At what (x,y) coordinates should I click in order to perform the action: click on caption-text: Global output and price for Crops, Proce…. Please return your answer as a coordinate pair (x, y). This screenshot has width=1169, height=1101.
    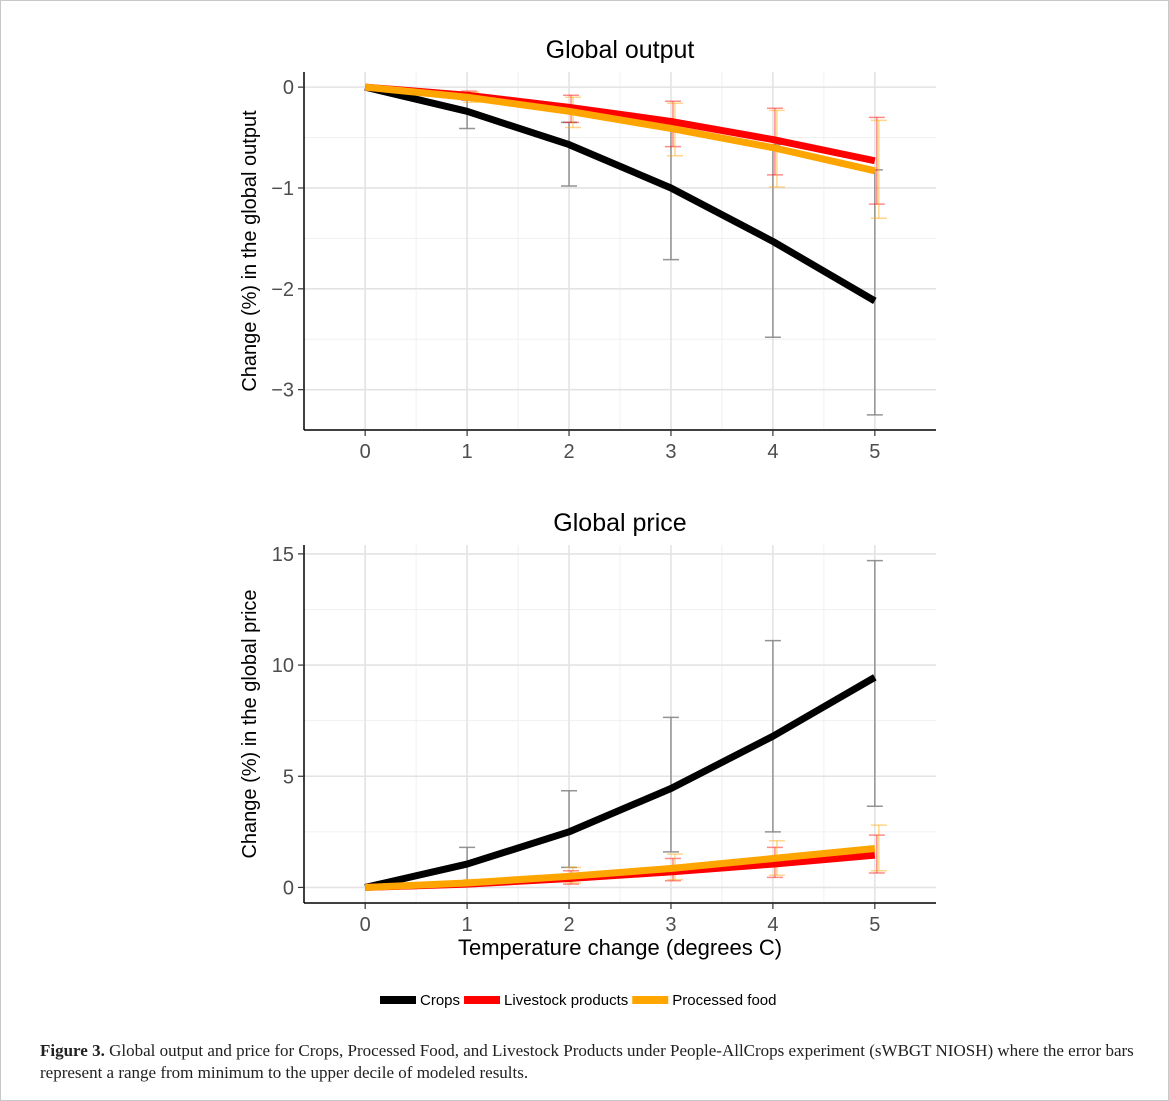
    Looking at the image, I should click on (587, 1061).